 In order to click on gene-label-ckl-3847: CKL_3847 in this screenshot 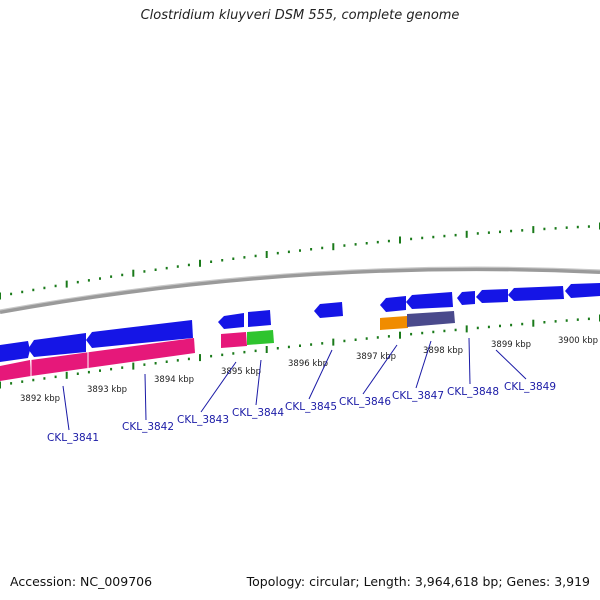, I will do `click(418, 396)`.